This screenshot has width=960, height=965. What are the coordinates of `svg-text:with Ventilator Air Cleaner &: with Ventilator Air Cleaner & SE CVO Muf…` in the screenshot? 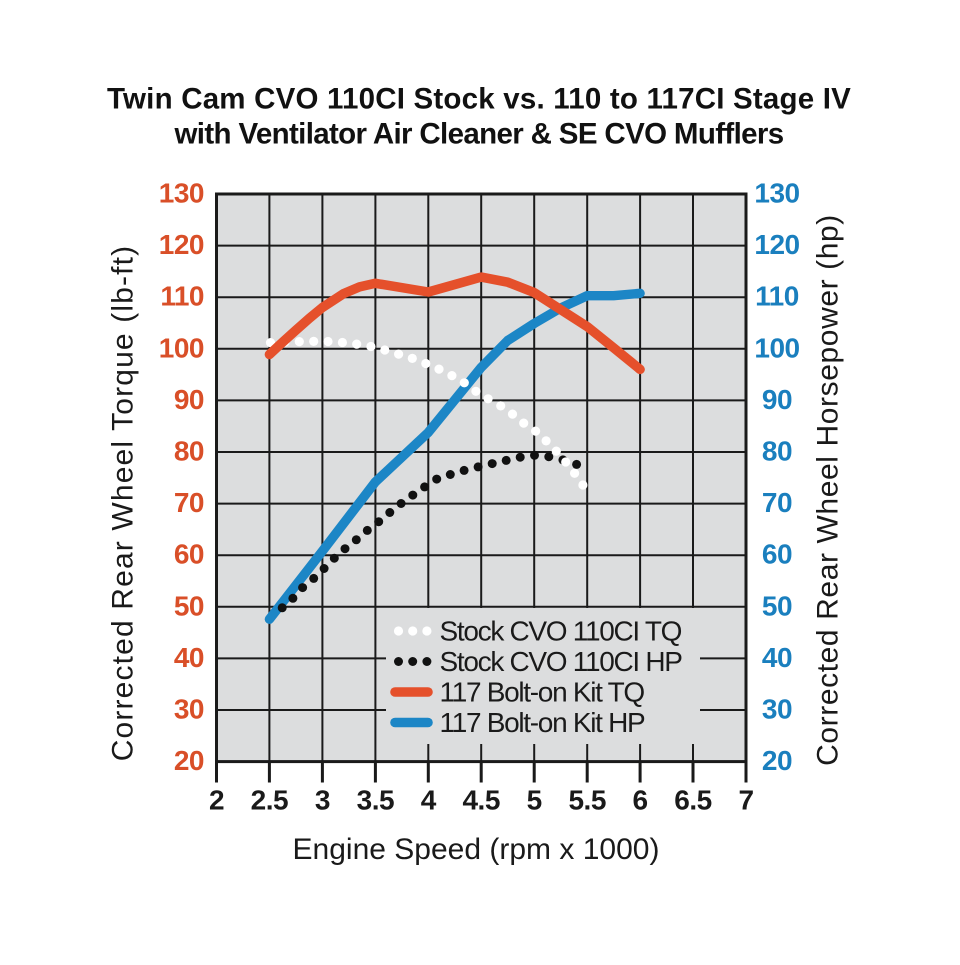 It's located at (479, 134).